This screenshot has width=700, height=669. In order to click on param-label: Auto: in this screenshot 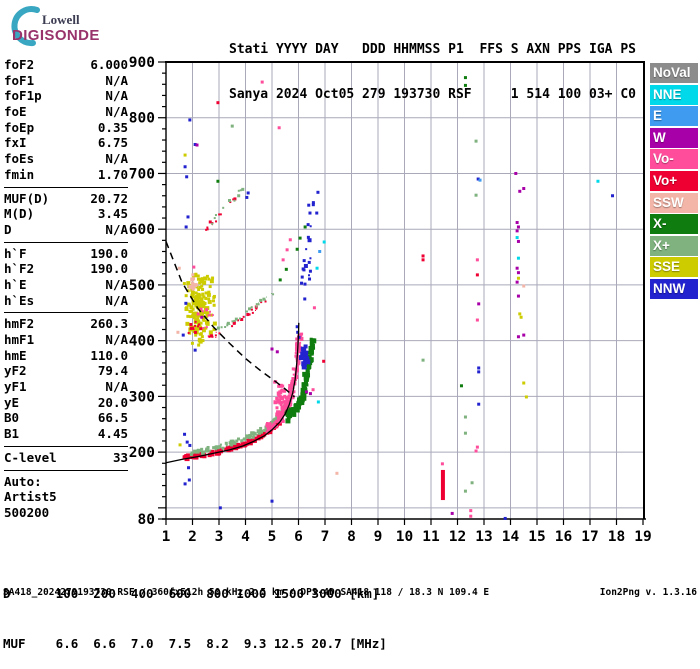, I will do `click(23, 481)`.